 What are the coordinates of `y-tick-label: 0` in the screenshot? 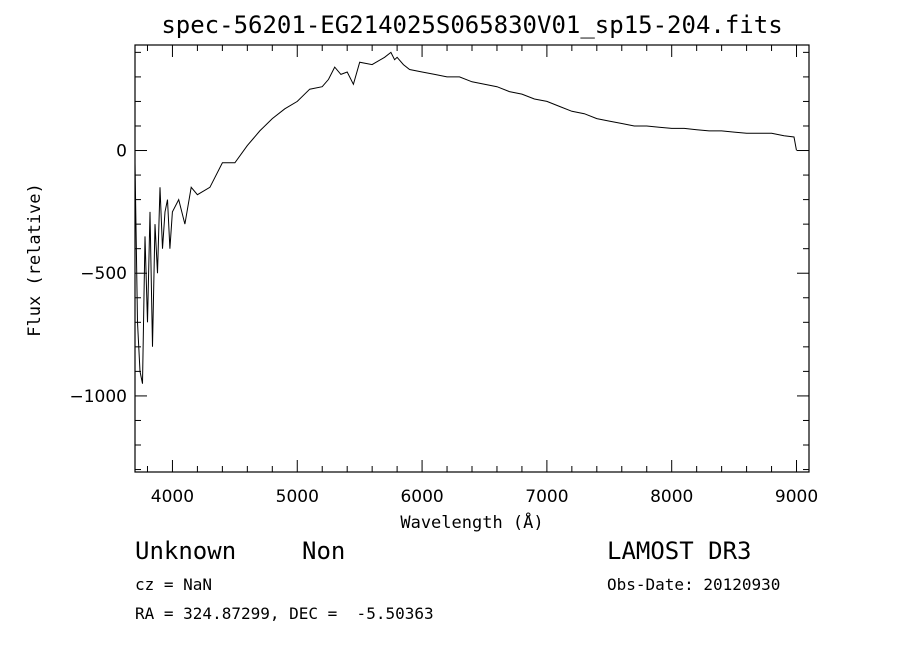 It's located at (121, 152).